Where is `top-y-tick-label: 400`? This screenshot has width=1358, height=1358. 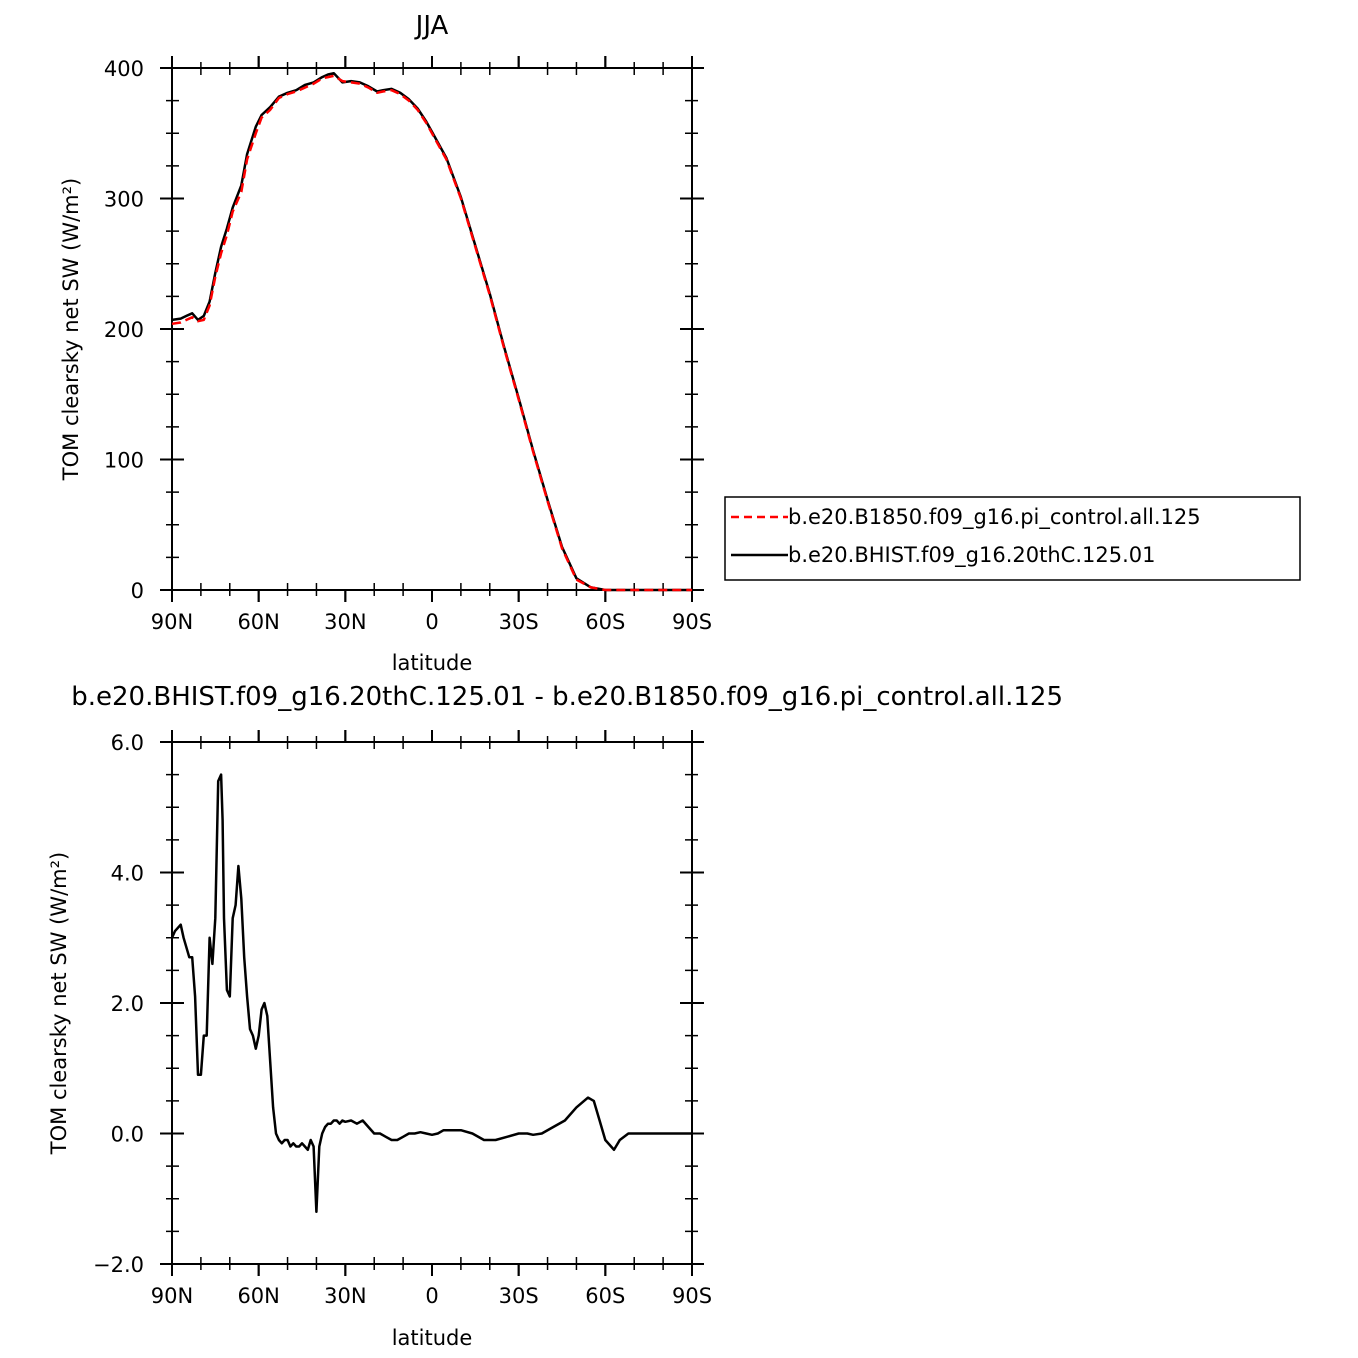 top-y-tick-label: 400 is located at coordinates (124, 69).